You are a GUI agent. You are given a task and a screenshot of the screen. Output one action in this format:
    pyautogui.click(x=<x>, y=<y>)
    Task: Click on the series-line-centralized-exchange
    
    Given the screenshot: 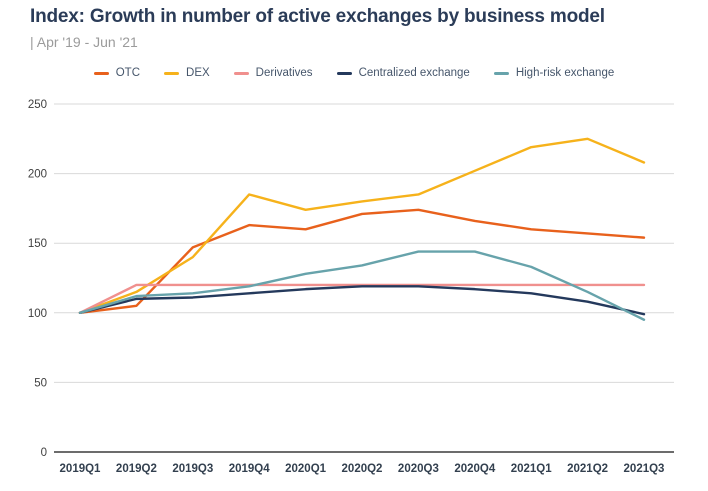 What is the action you would take?
    pyautogui.click(x=362, y=300)
    